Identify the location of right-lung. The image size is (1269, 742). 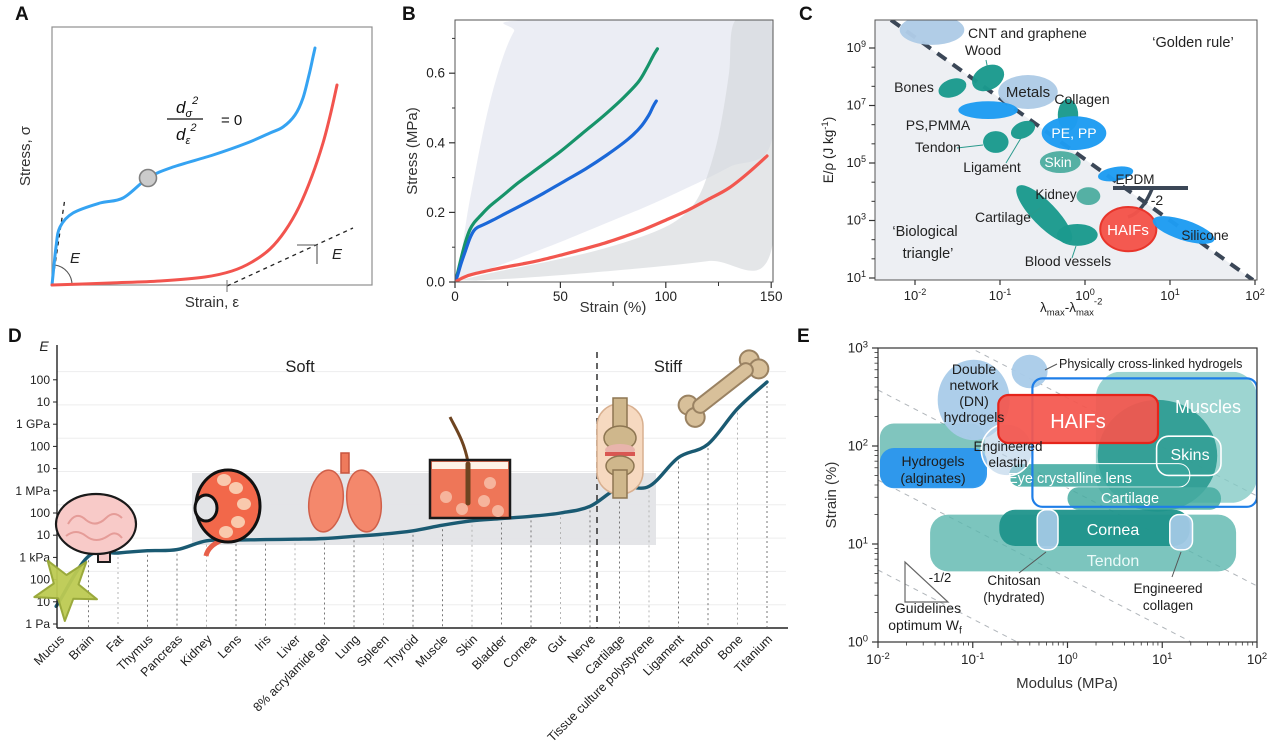
(364, 501).